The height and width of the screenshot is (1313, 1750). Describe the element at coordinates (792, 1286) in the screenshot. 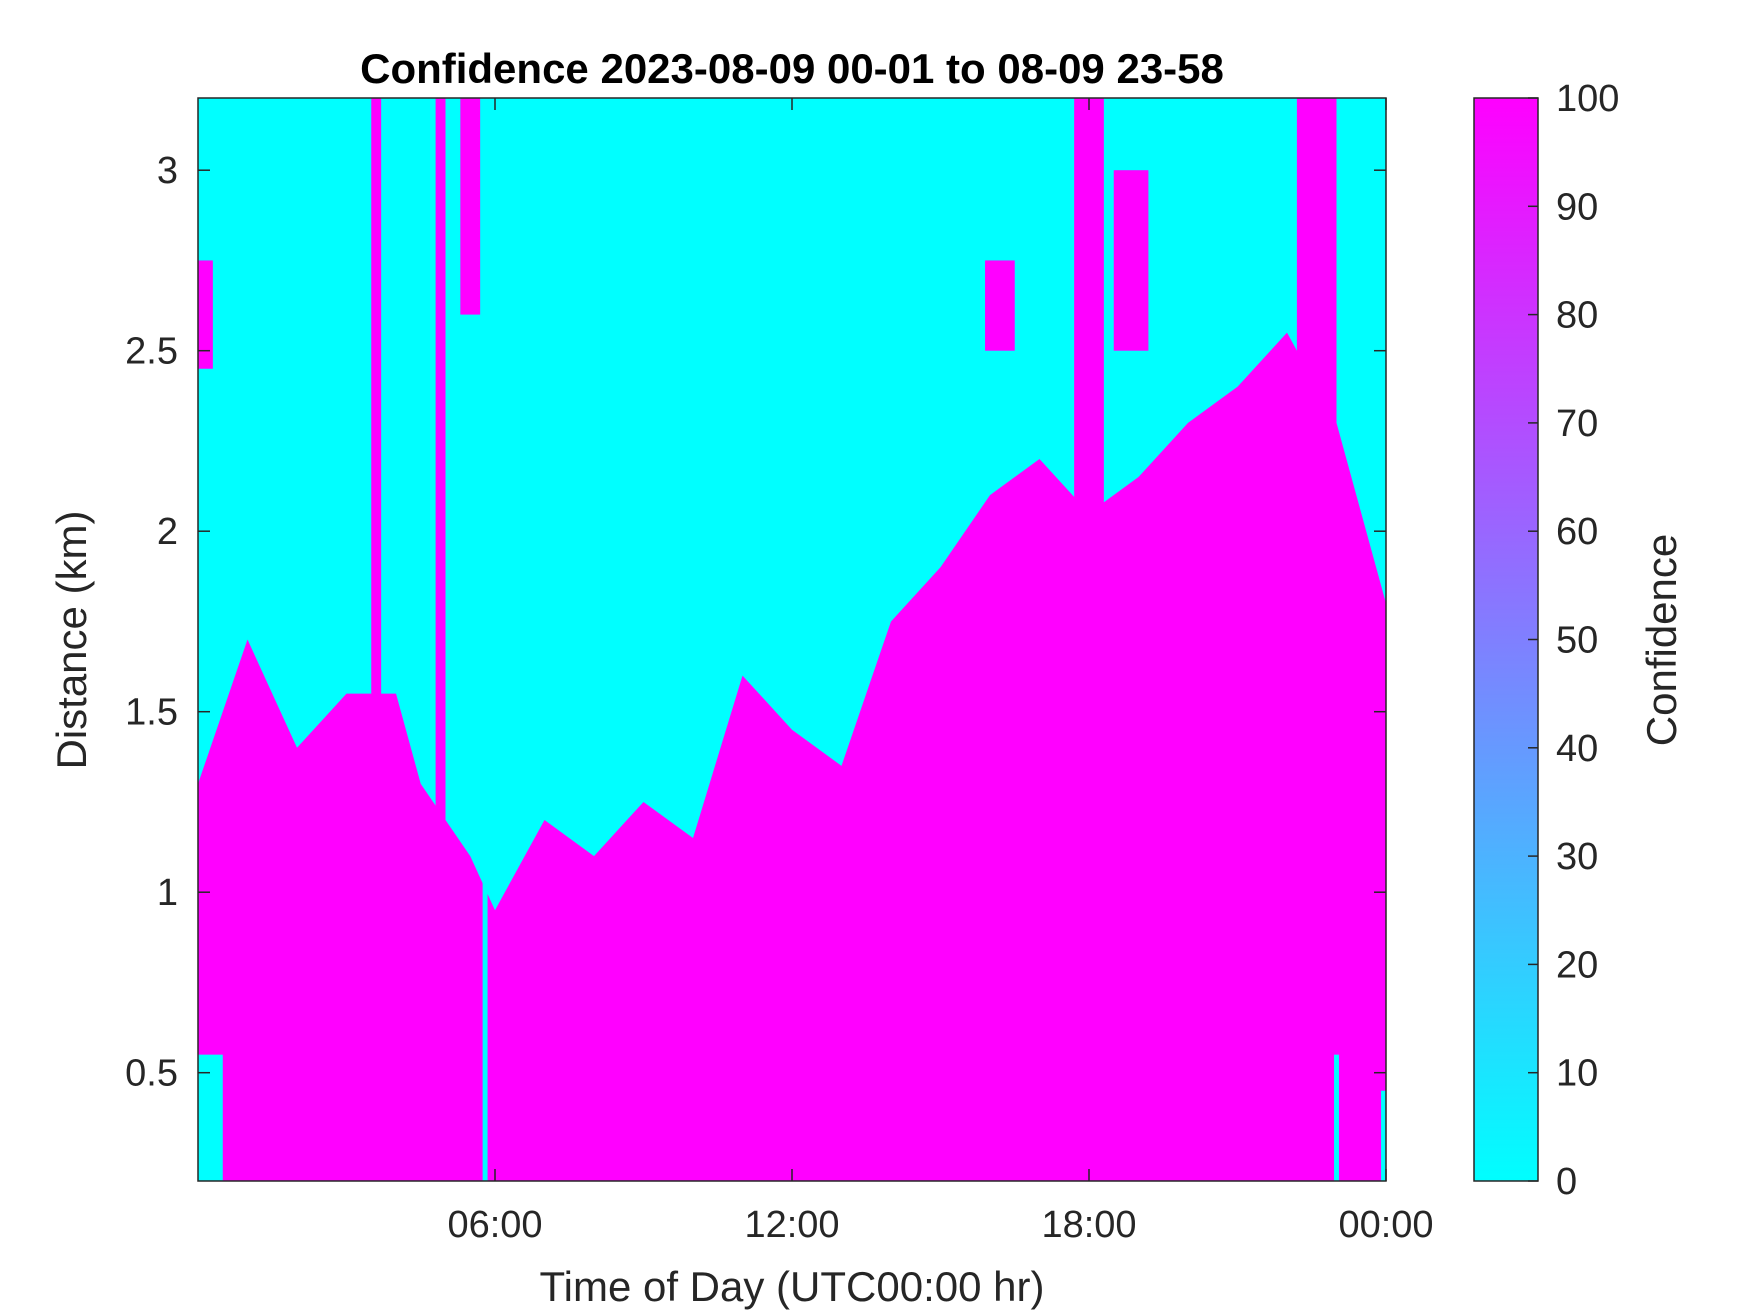

I see `x-axis-label: Time of Day (UTC00:00 hr)` at that location.